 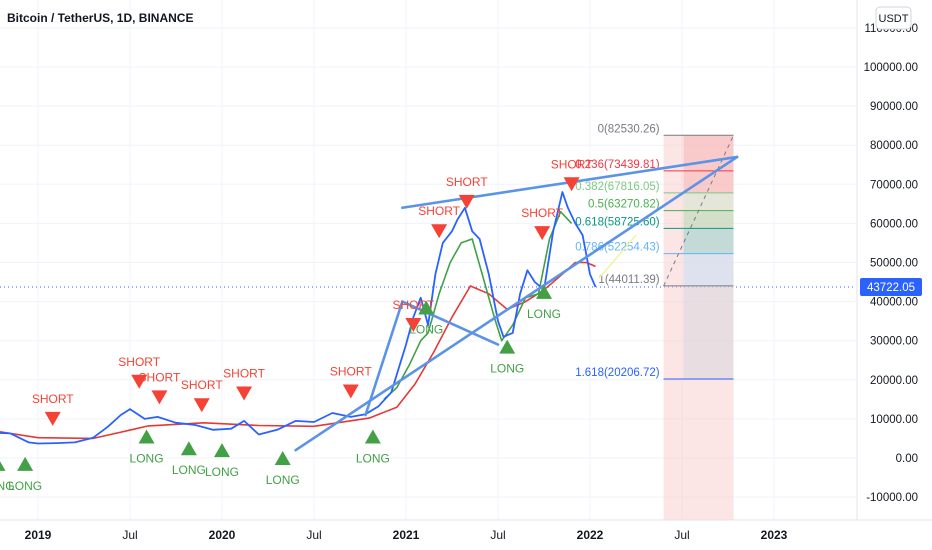 What do you see at coordinates (894, 224) in the screenshot?
I see `y-tick-label: 60000.00` at bounding box center [894, 224].